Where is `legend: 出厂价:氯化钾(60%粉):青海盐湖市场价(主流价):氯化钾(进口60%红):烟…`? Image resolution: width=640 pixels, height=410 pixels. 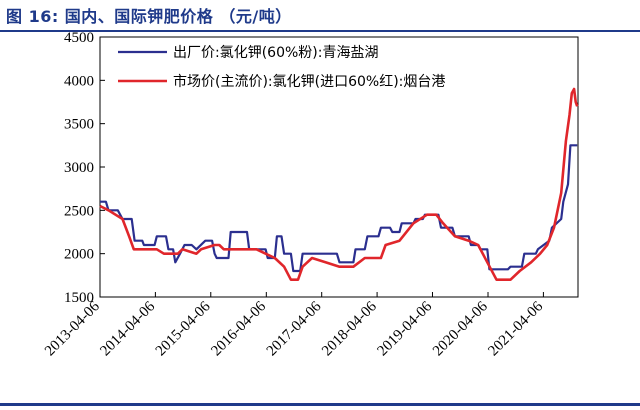 legend: 出厂价:氯化钾(60%粉):青海盐湖市场价(主流价):氯化钾(进口60%红):烟… is located at coordinates (281, 67).